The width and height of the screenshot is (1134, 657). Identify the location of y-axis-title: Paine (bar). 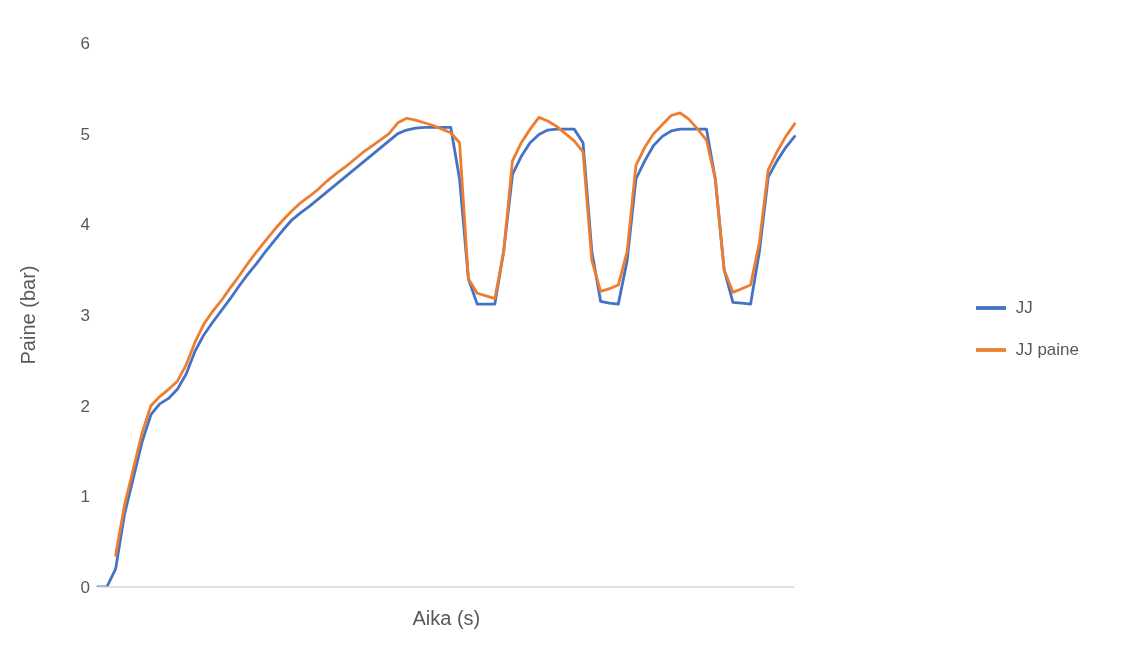
(28, 315).